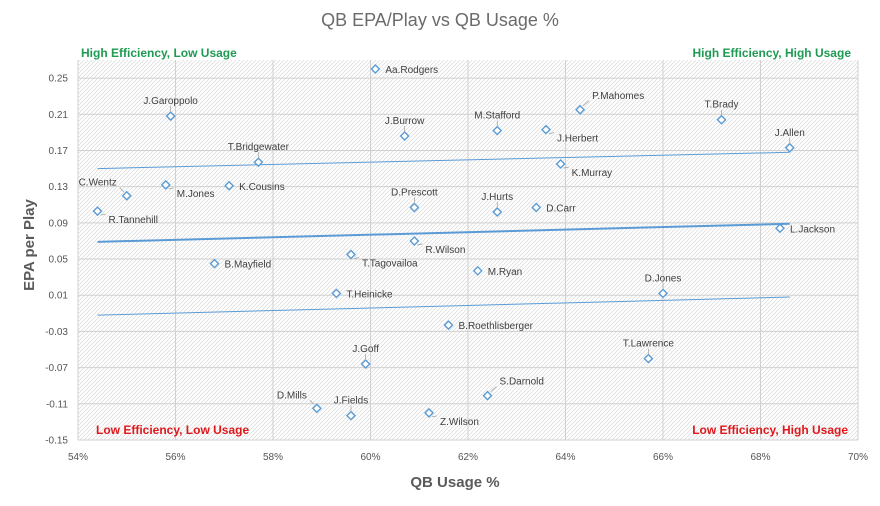  Describe the element at coordinates (497, 130) in the screenshot. I see `point-m-stafford` at that location.